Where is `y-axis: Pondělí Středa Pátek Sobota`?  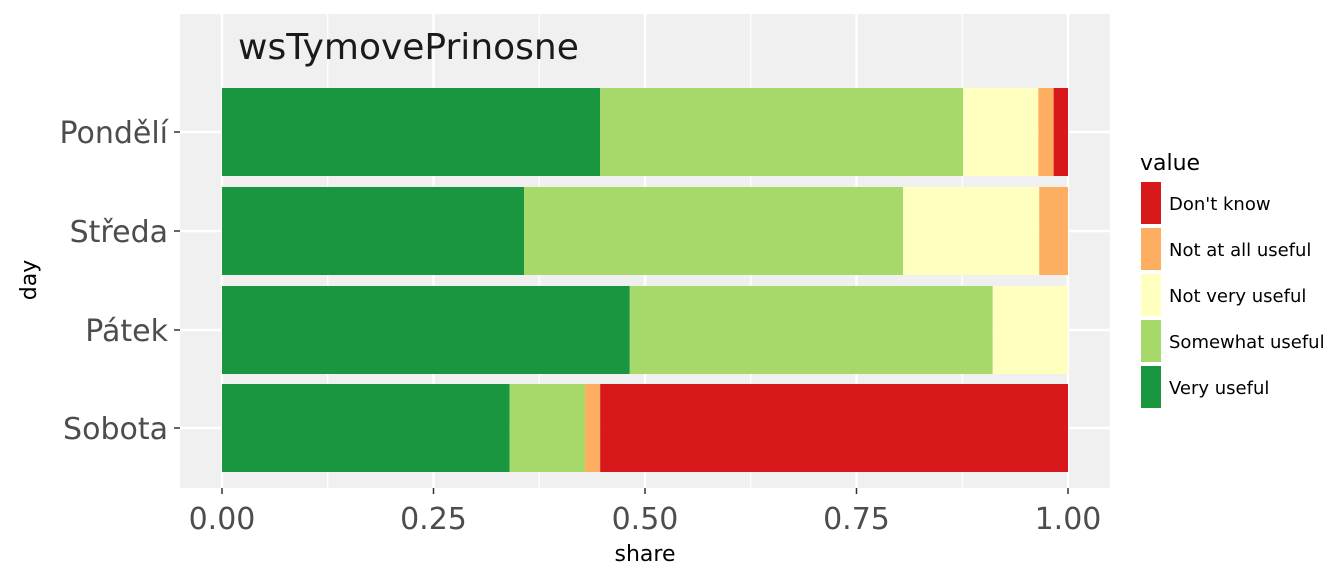 y-axis: Pondělí Středa Pátek Sobota is located at coordinates (119, 281).